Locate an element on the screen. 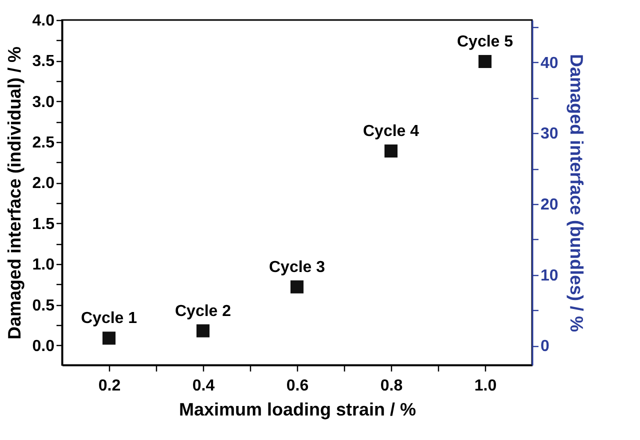 The width and height of the screenshot is (640, 440). y-tick-label: 3.0 is located at coordinates (43, 102).